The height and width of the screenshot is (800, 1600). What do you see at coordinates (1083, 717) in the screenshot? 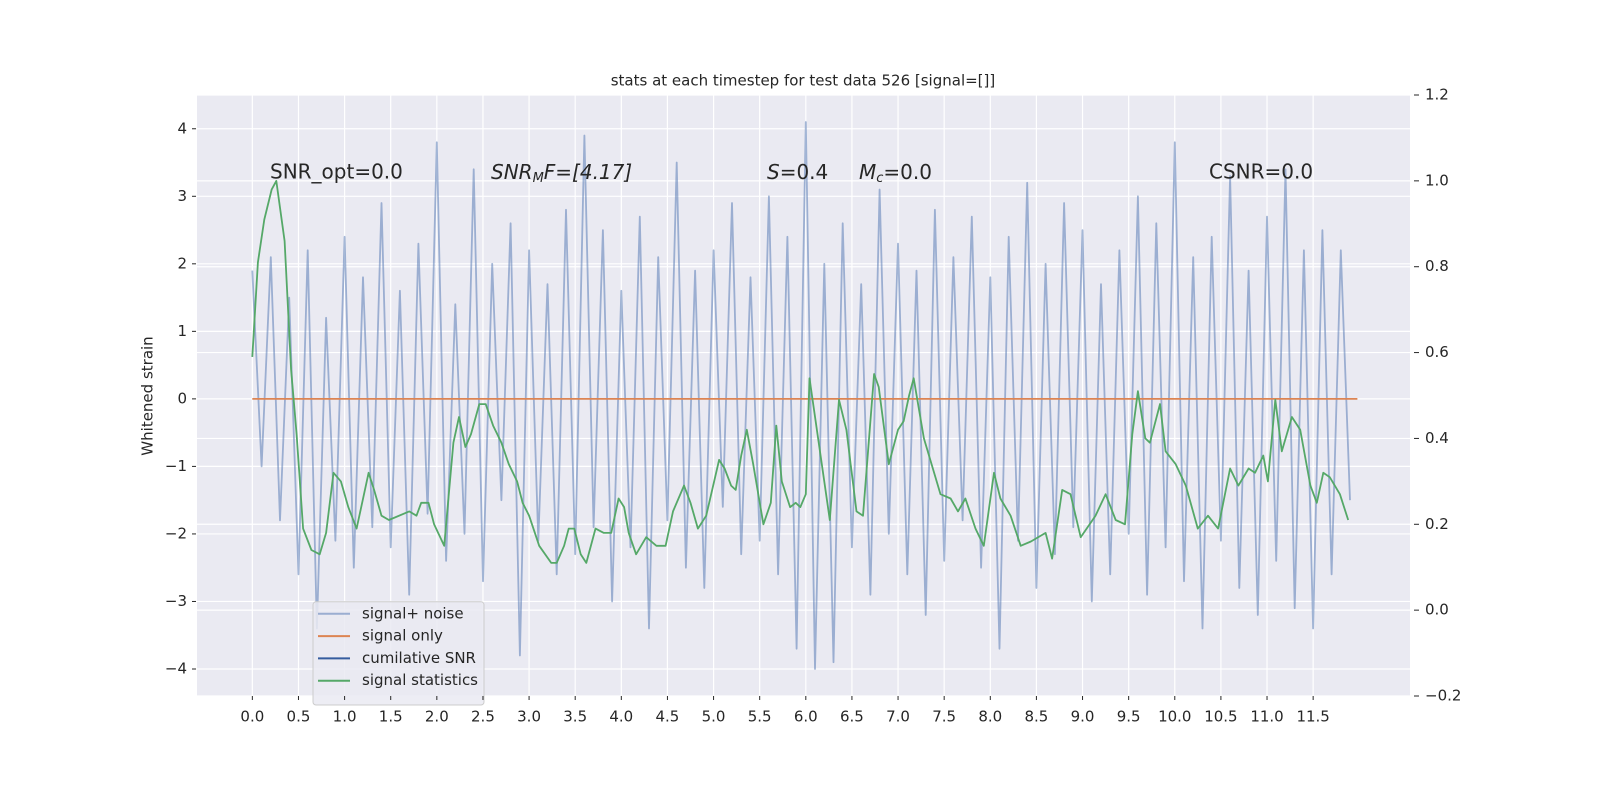
I see `x-tick-label: 9.0` at bounding box center [1083, 717].